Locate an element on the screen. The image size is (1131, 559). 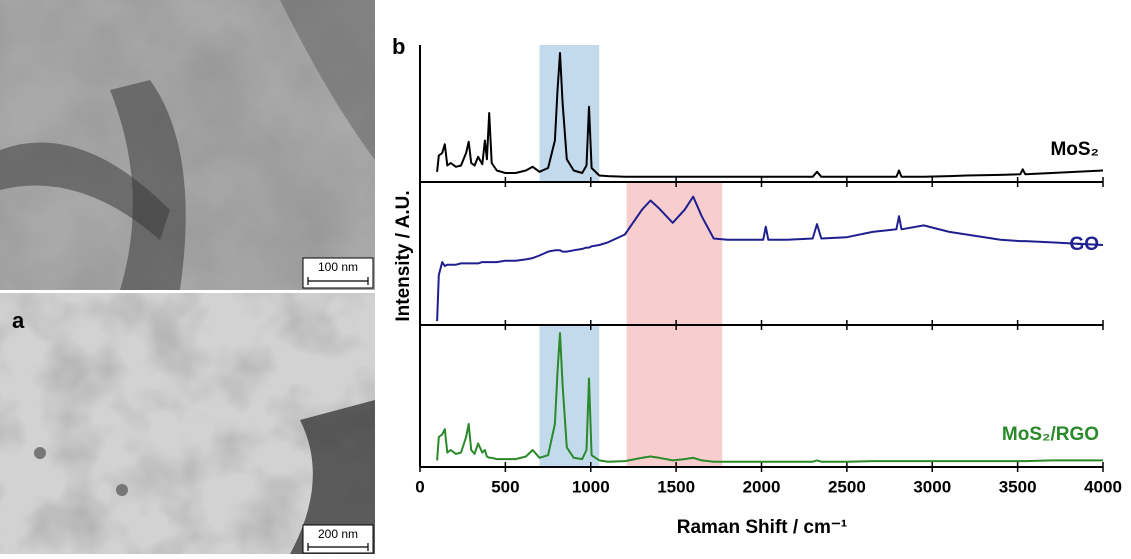
x-tick-label: 1000 is located at coordinates (591, 486).